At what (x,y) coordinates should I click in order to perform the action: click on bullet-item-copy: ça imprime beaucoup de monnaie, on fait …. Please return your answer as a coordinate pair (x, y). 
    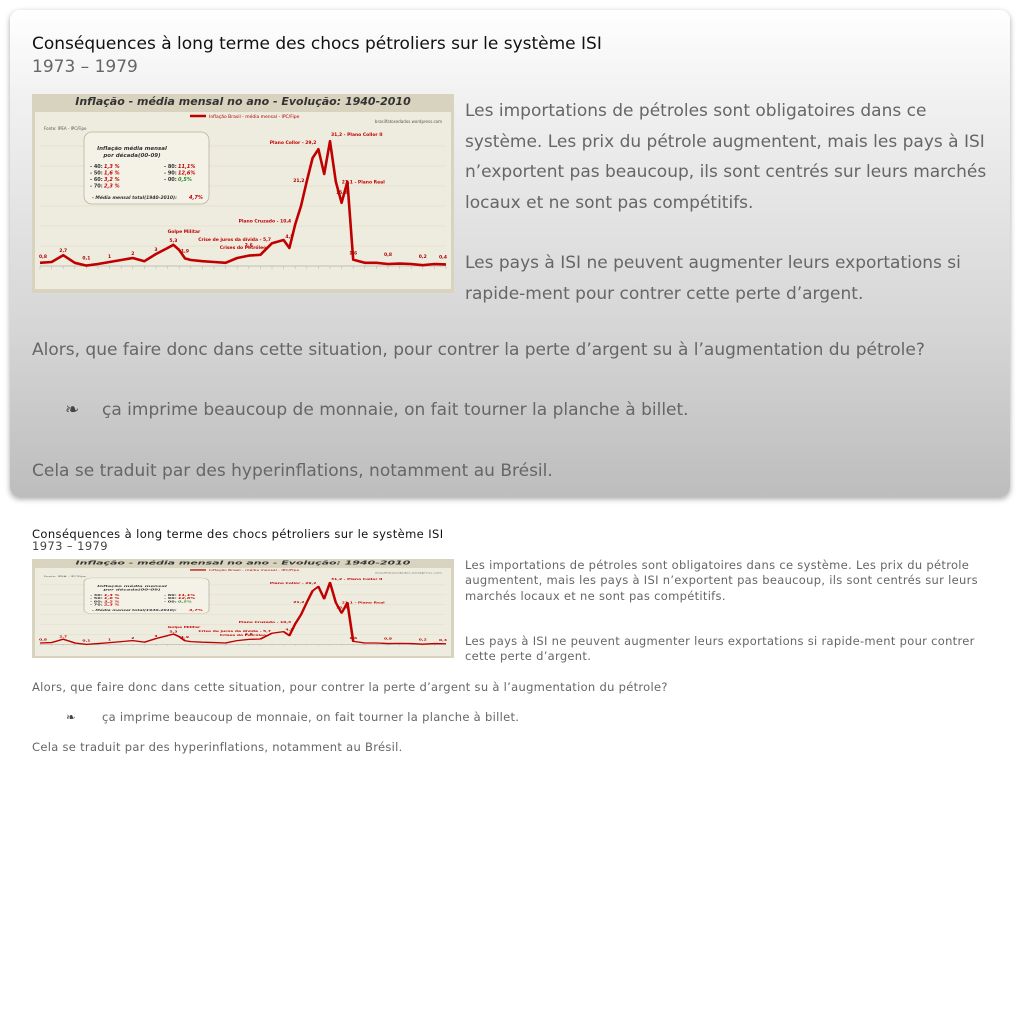
    Looking at the image, I should click on (311, 717).